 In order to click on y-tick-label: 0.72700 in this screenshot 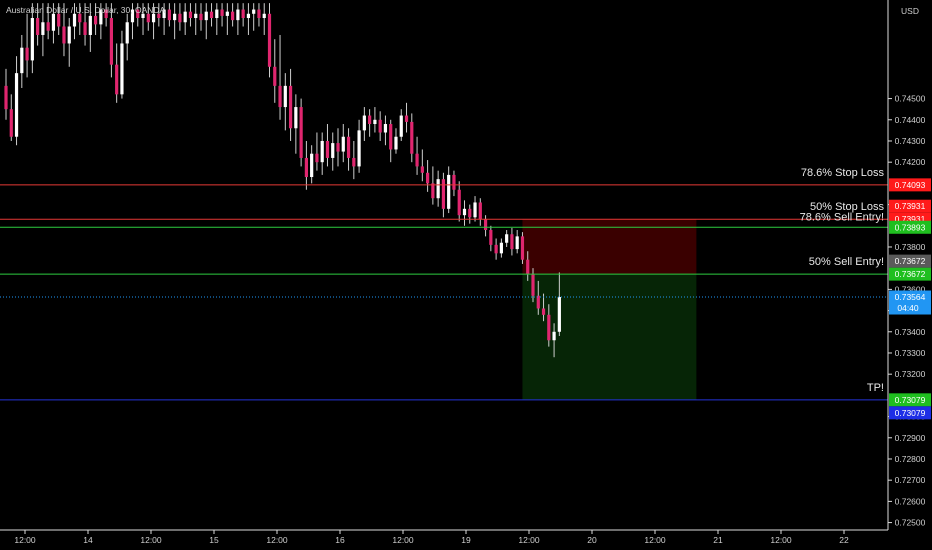, I will do `click(910, 480)`.